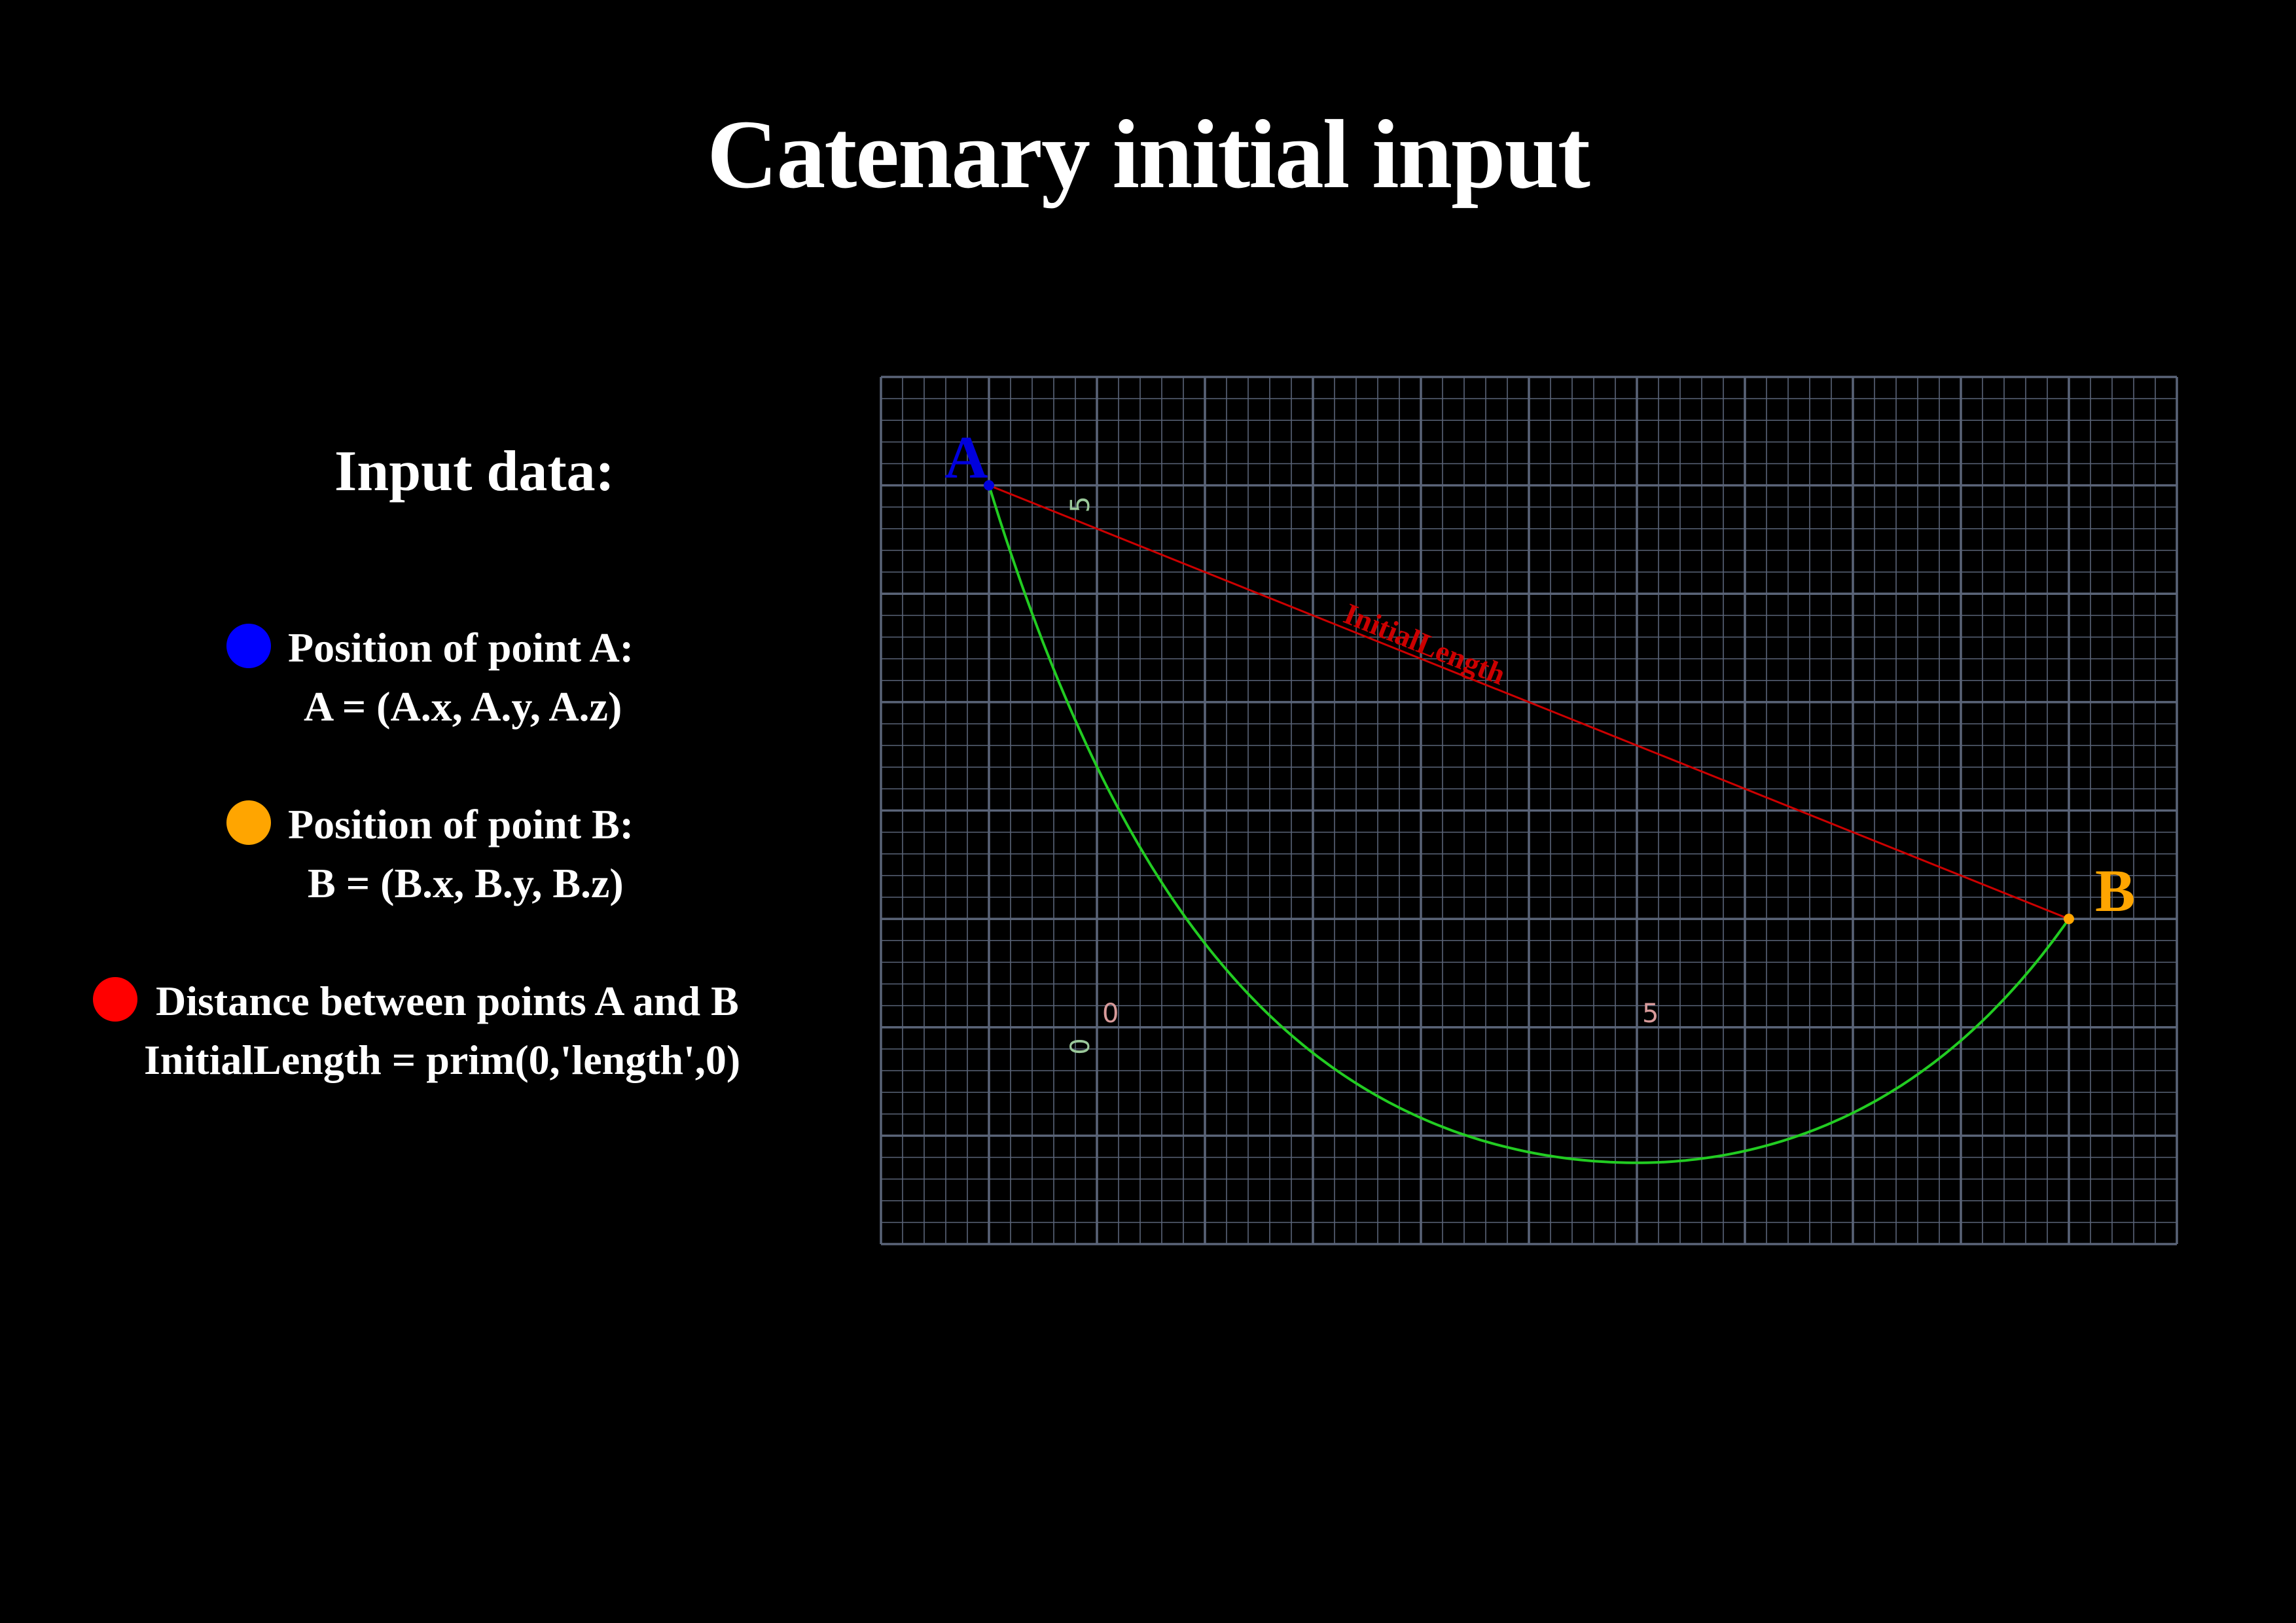 The image size is (2296, 1623). What do you see at coordinates (1650, 1014) in the screenshot?
I see `x-axis-label-5: 5` at bounding box center [1650, 1014].